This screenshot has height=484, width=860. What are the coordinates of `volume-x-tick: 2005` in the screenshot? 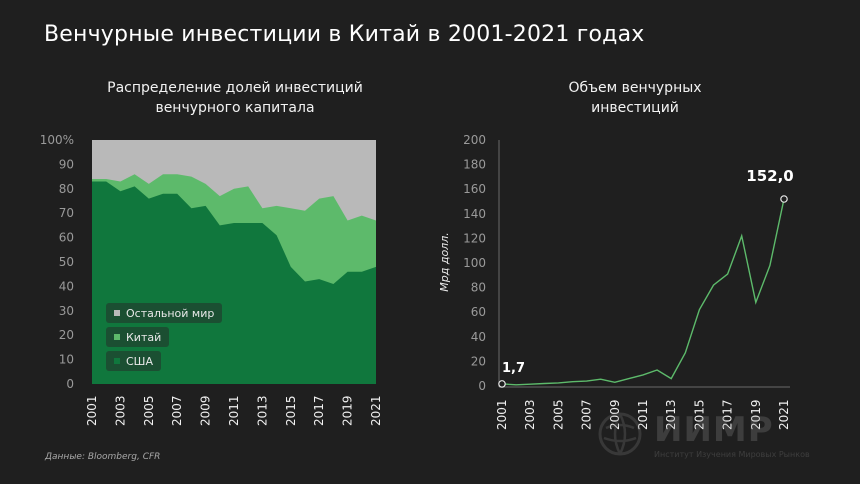 It's located at (558, 414).